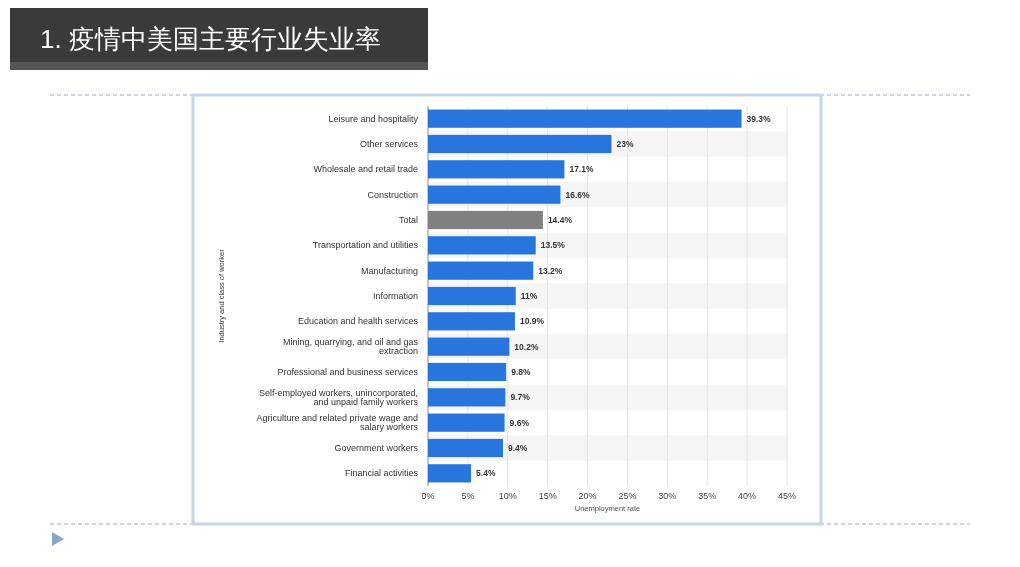  Describe the element at coordinates (521, 372) in the screenshot. I see `data-label: 9.8%` at that location.